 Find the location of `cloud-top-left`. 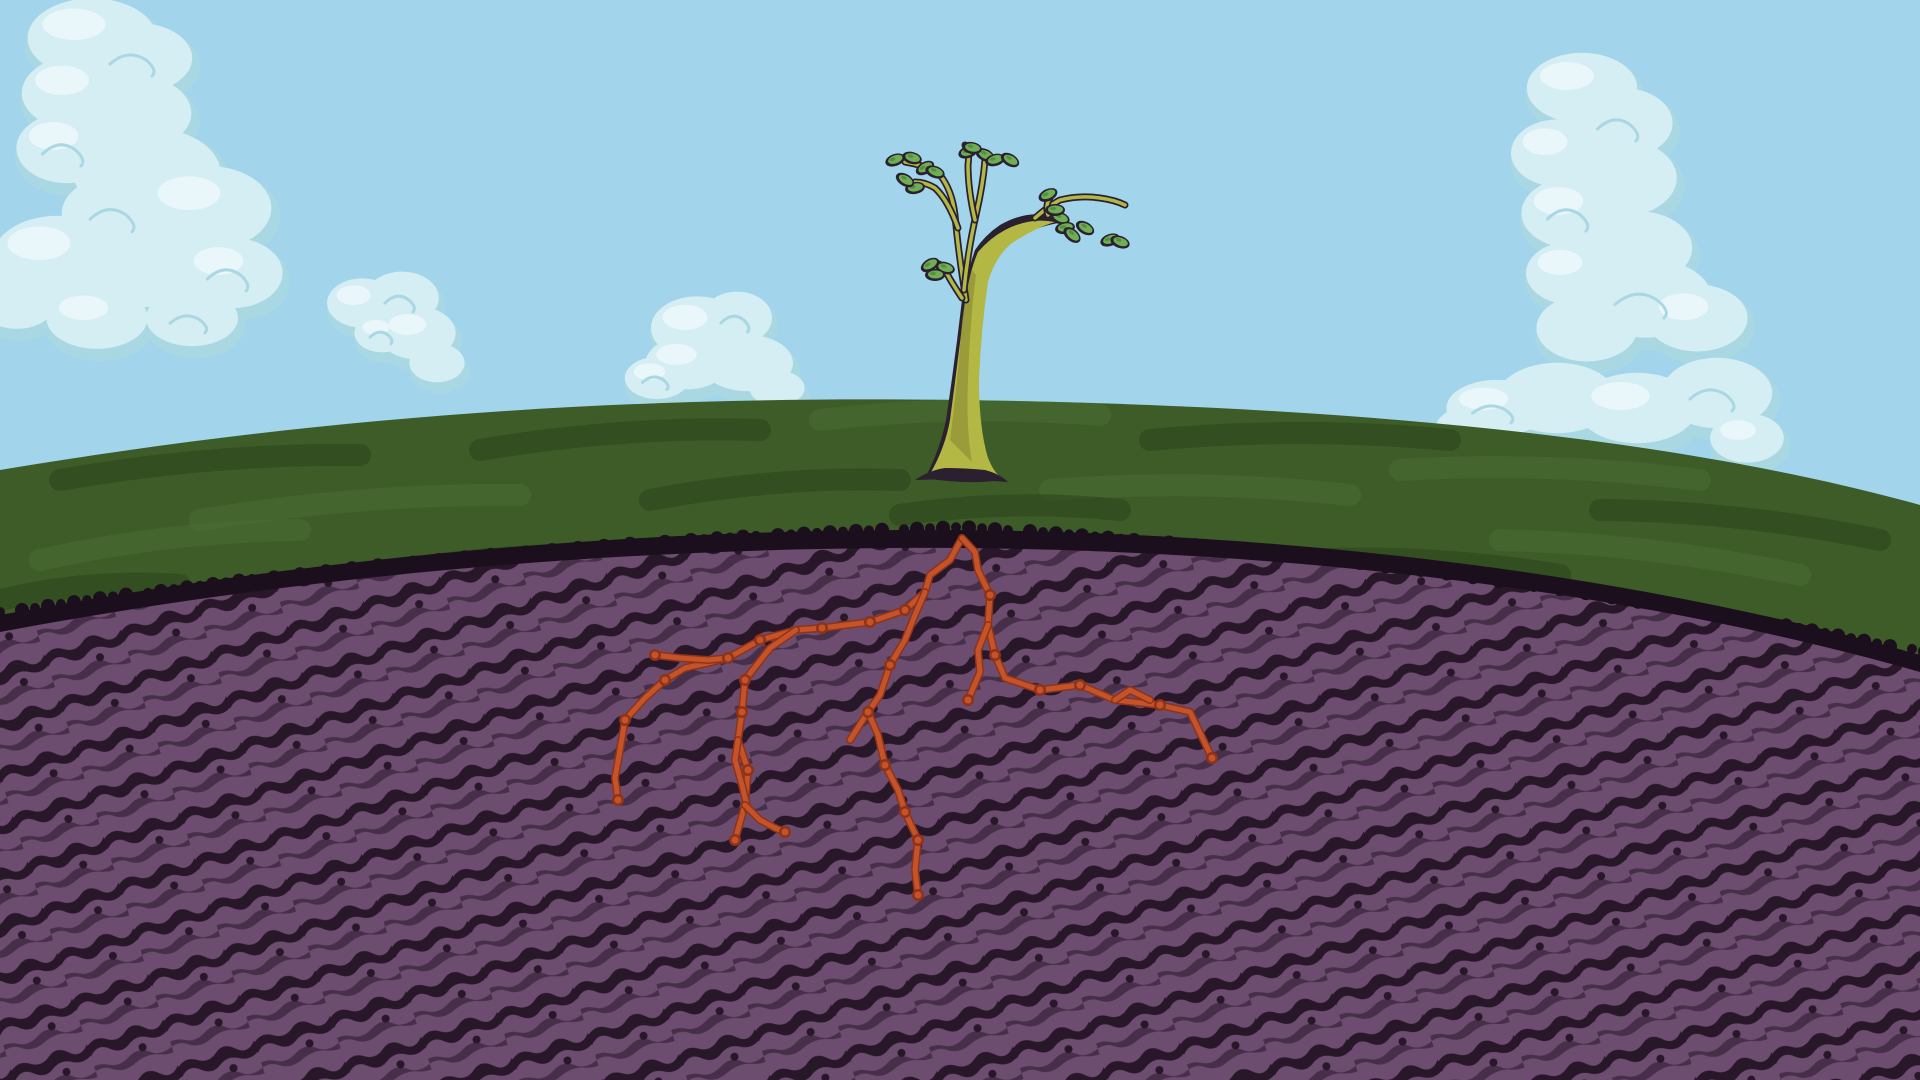

cloud-top-left is located at coordinates (145, 180).